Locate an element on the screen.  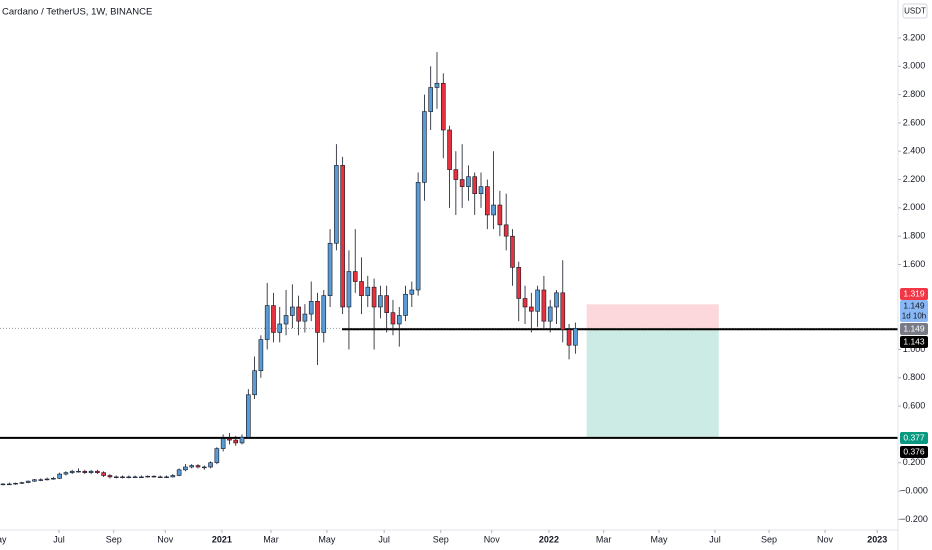
x-tick-label: 2021 is located at coordinates (222, 539).